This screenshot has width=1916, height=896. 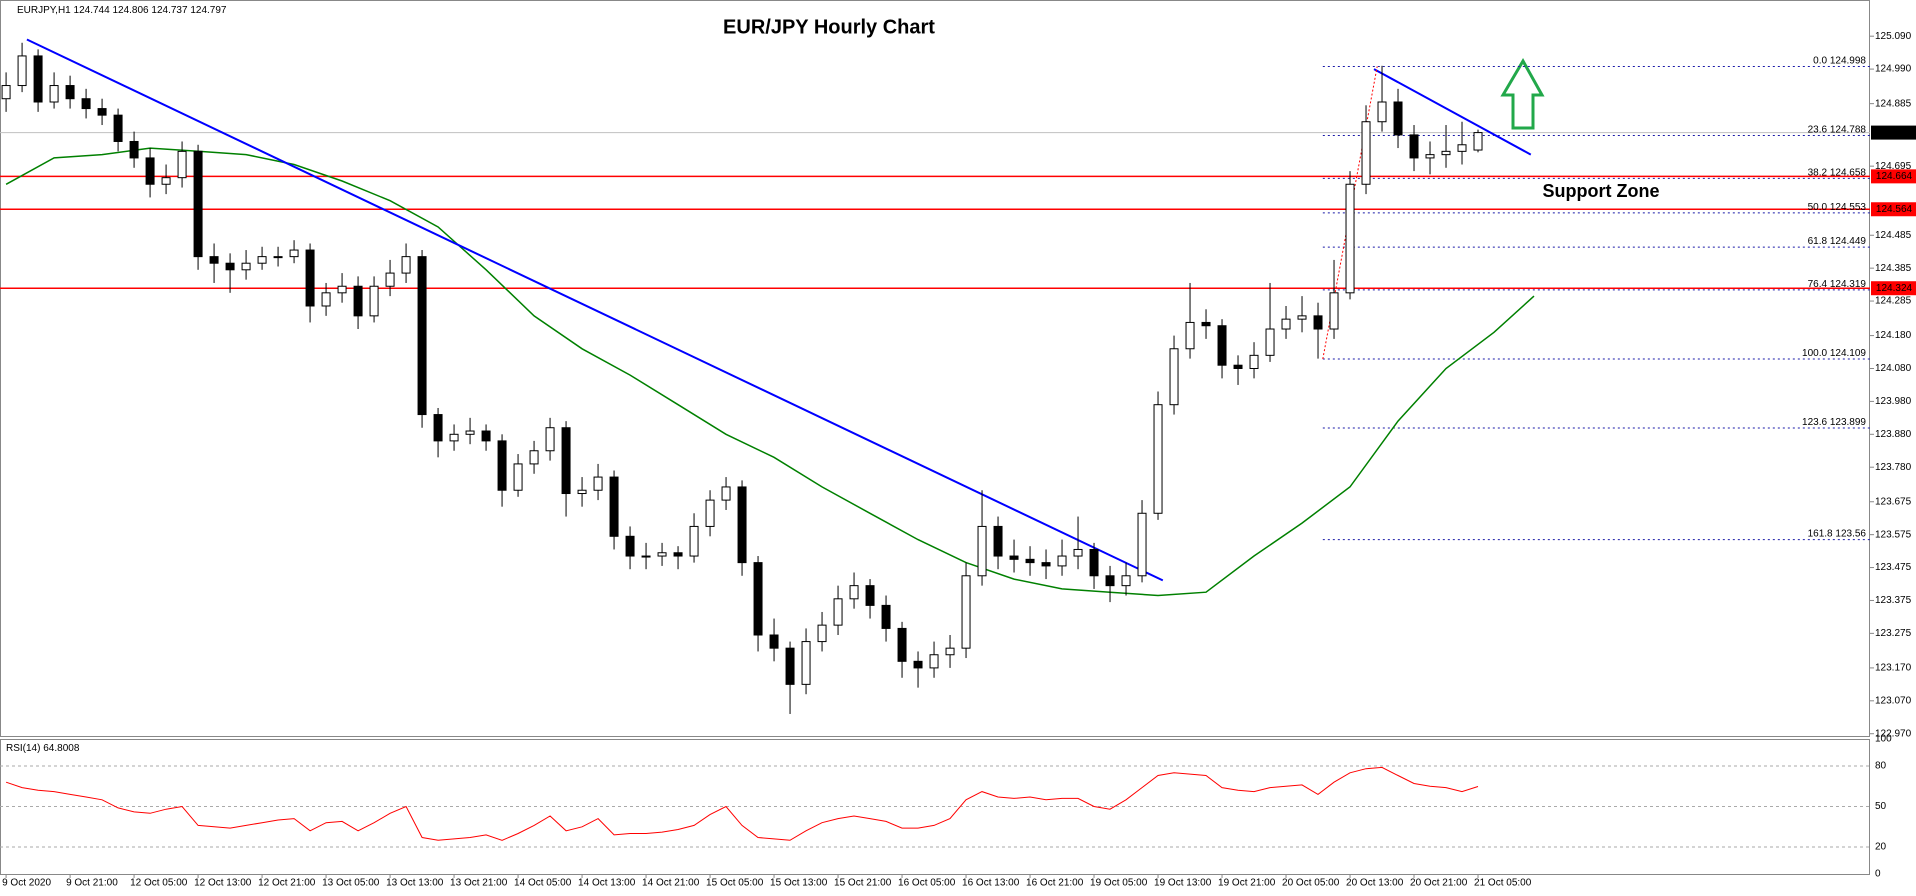 I want to click on fib-label: 100.0 124.109, so click(x=1834, y=353).